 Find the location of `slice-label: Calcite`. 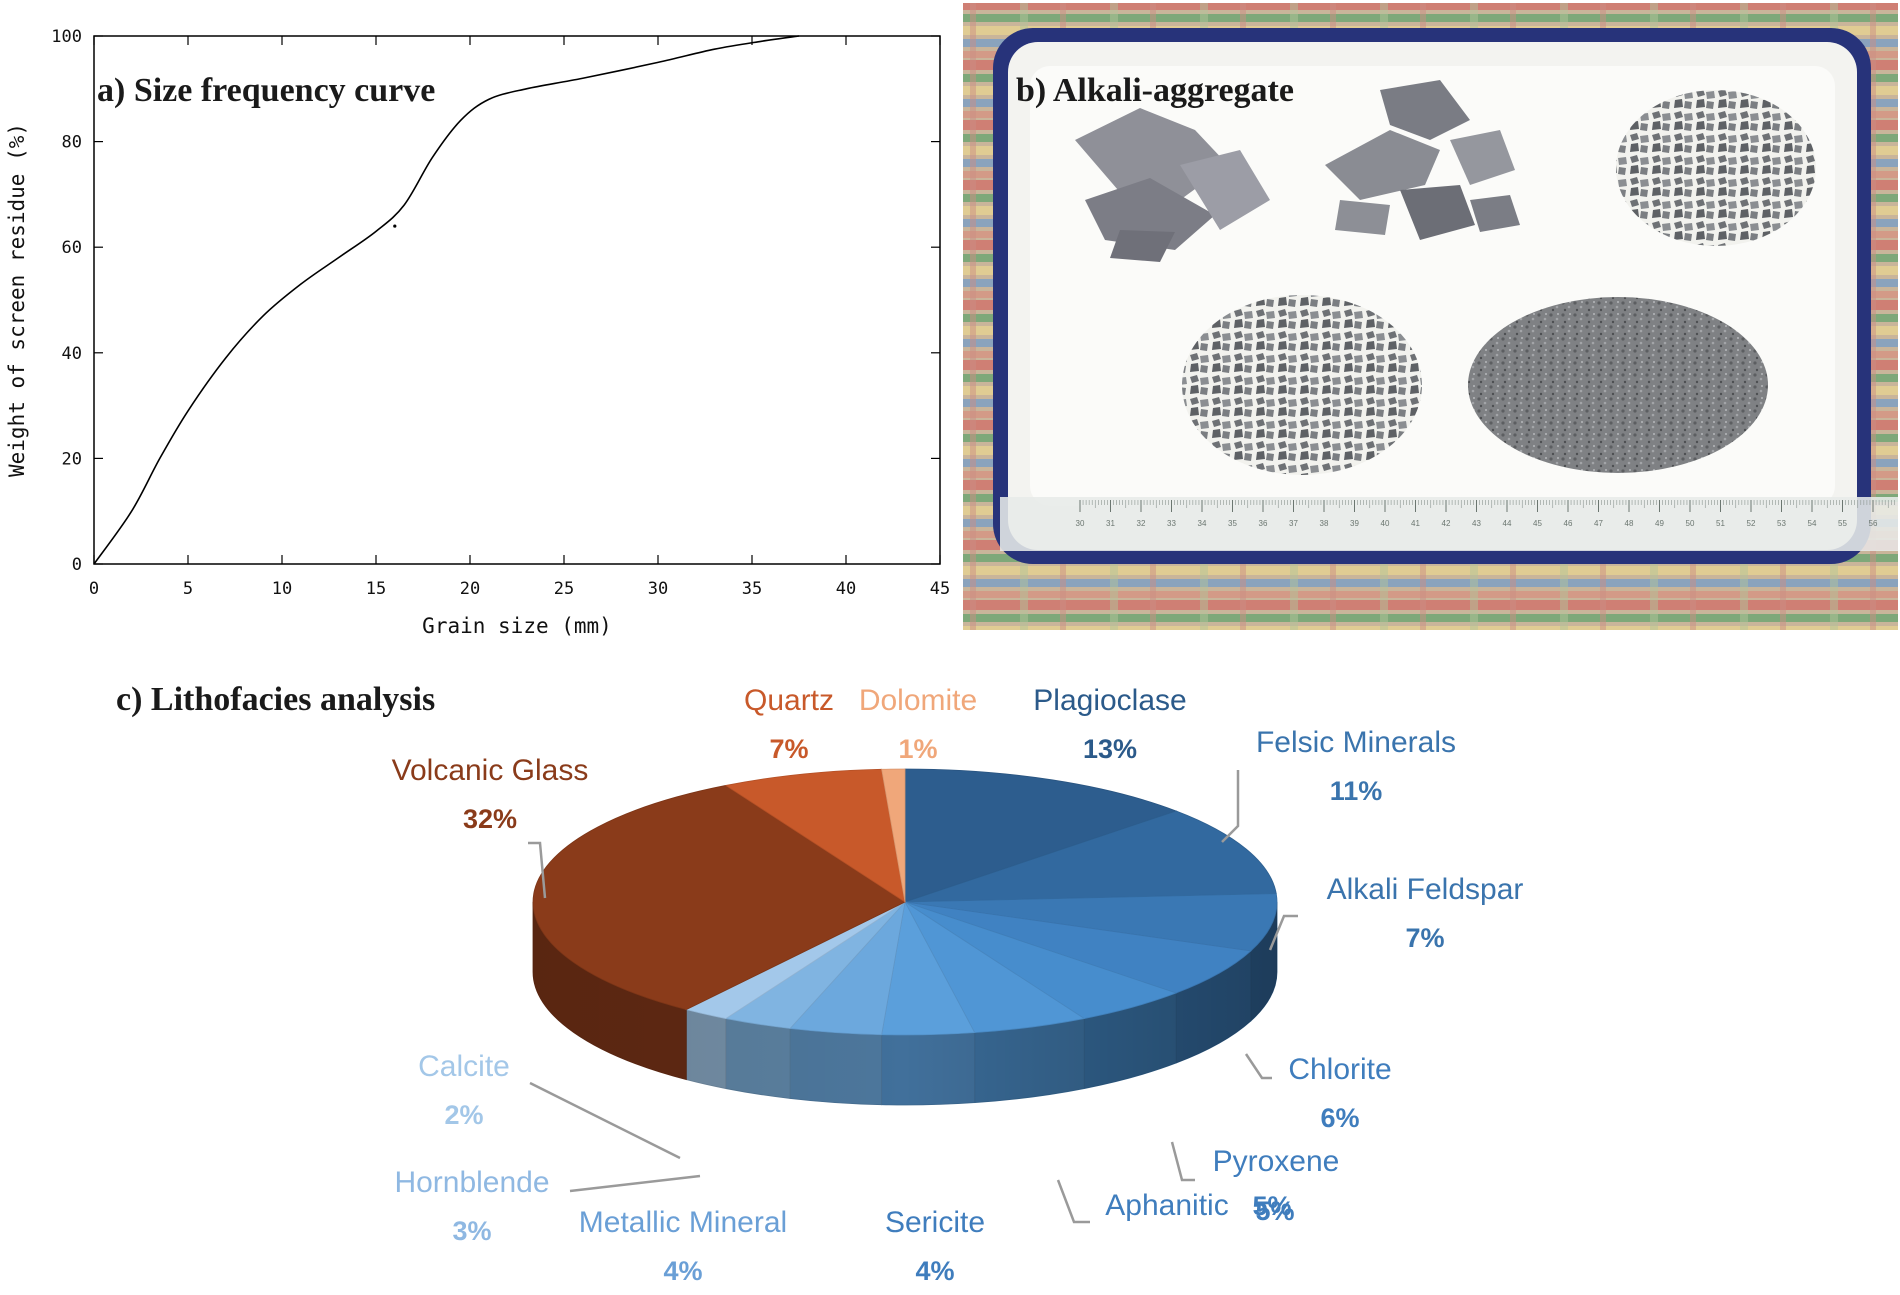

slice-label: Calcite is located at coordinates (464, 1066).